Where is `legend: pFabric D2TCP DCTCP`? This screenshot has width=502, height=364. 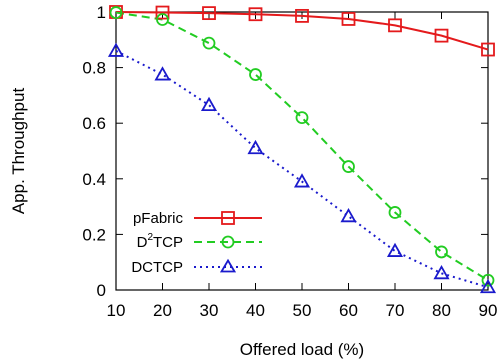 legend: pFabric D2TCP DCTCP is located at coordinates (196, 243).